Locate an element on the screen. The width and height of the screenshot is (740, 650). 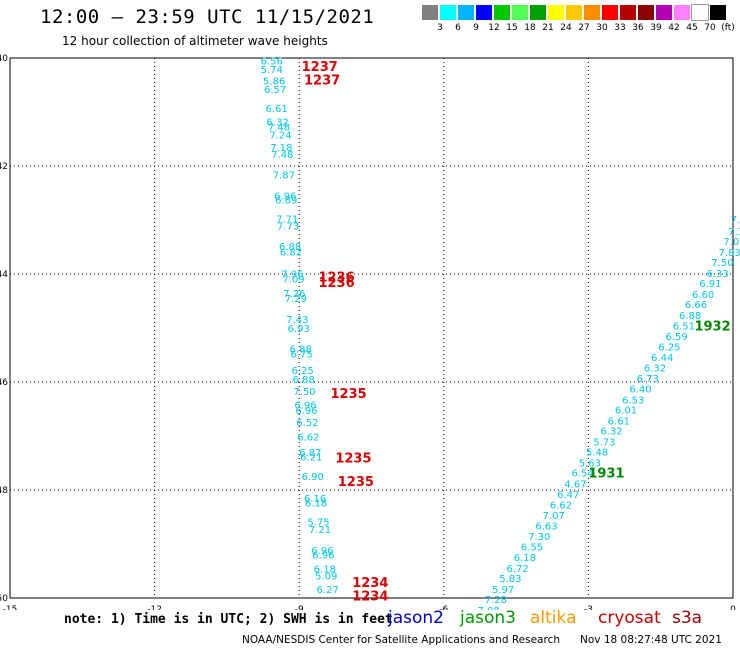
wave-height-label: 7.24 is located at coordinates (280, 136).